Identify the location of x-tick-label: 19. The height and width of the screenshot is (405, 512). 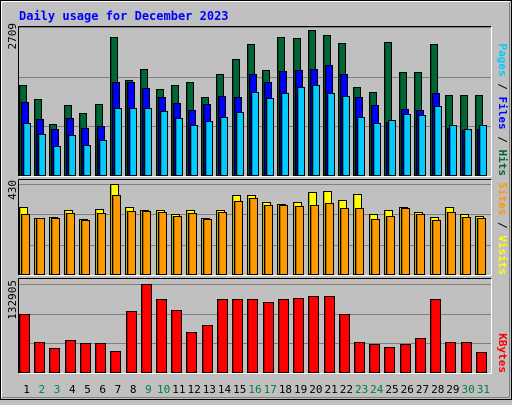
(300, 389).